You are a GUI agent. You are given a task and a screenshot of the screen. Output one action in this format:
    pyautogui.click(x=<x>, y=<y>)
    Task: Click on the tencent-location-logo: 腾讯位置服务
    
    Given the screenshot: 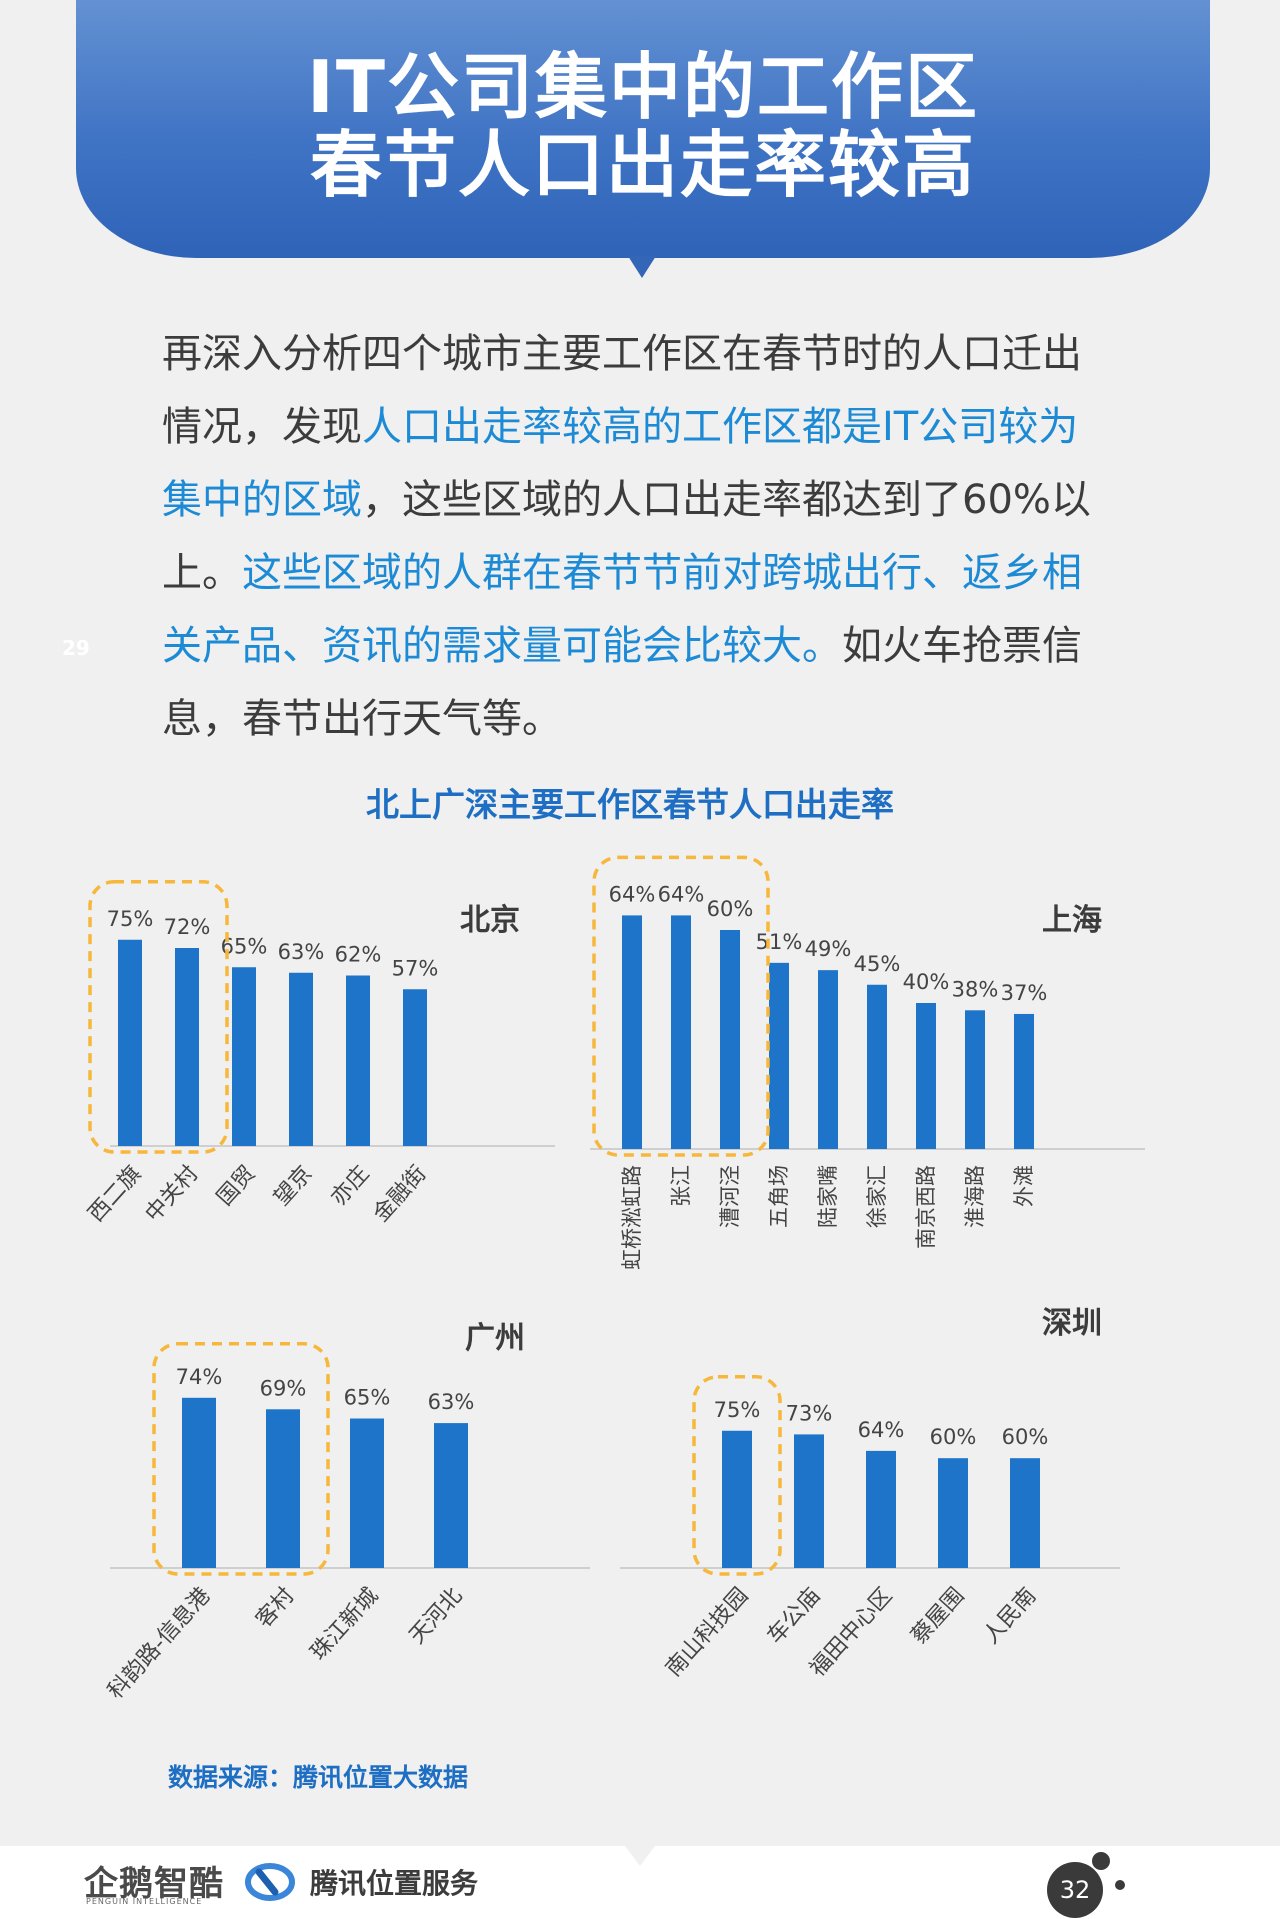 What is the action you would take?
    pyautogui.click(x=394, y=1883)
    